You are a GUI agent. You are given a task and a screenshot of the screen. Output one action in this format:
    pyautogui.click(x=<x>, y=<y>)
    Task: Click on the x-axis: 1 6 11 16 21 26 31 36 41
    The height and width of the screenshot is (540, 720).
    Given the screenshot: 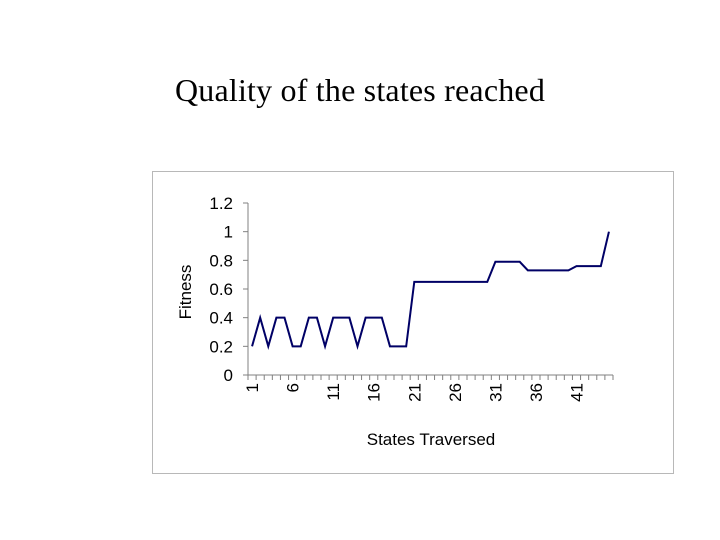 What is the action you would take?
    pyautogui.click(x=428, y=388)
    